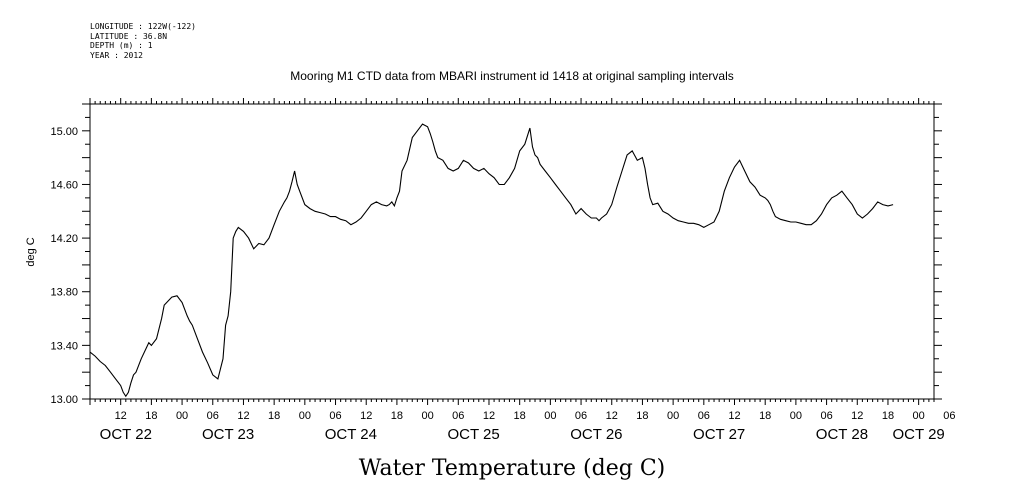 The image size is (1009, 504). What do you see at coordinates (719, 434) in the screenshot?
I see `day-label: OCT 27` at bounding box center [719, 434].